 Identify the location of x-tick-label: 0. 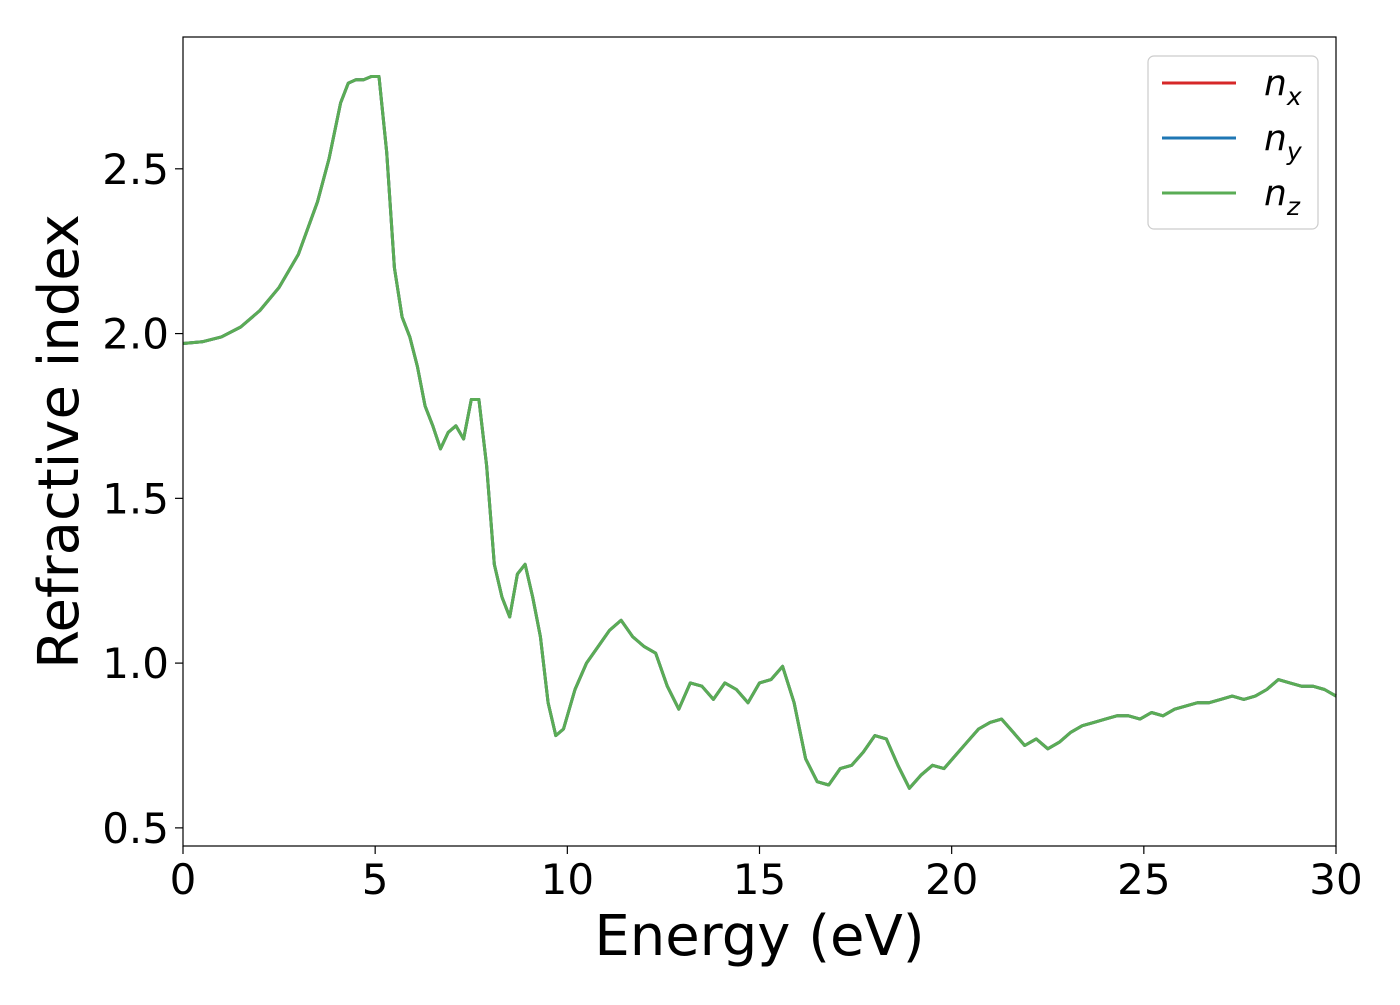
(183, 879).